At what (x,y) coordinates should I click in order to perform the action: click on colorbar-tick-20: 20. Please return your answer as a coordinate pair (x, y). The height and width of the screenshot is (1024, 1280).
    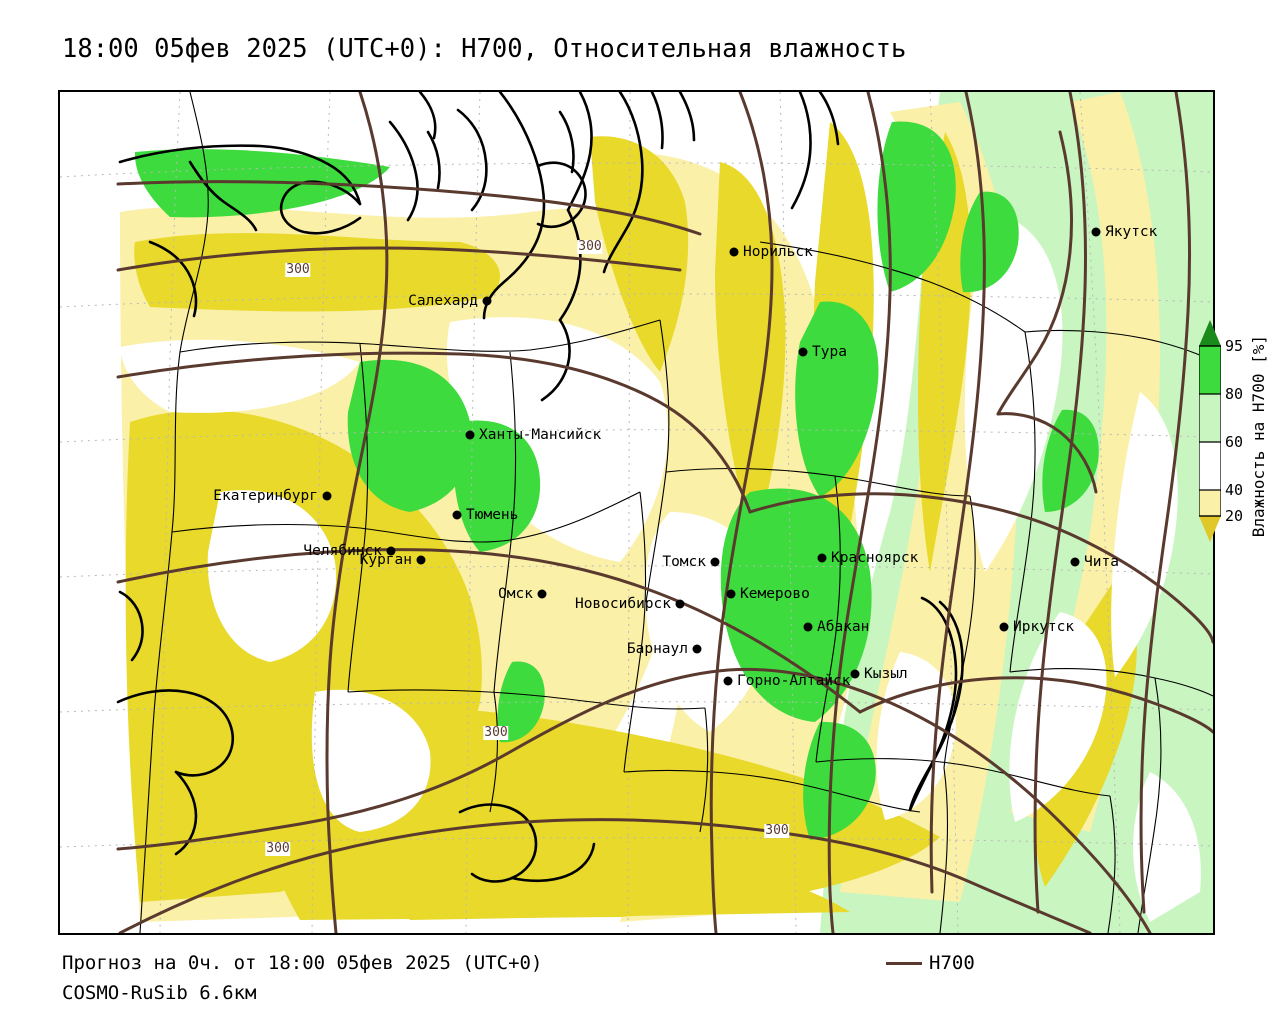
    Looking at the image, I should click on (1234, 516).